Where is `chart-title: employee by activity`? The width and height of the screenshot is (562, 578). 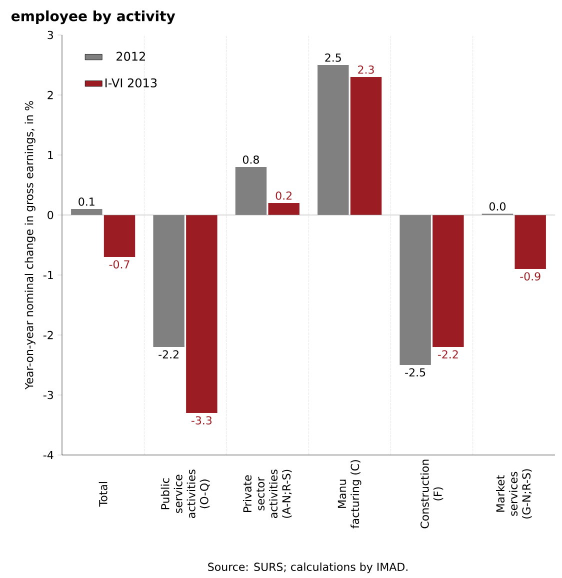
chart-title: employee by activity is located at coordinates (93, 17).